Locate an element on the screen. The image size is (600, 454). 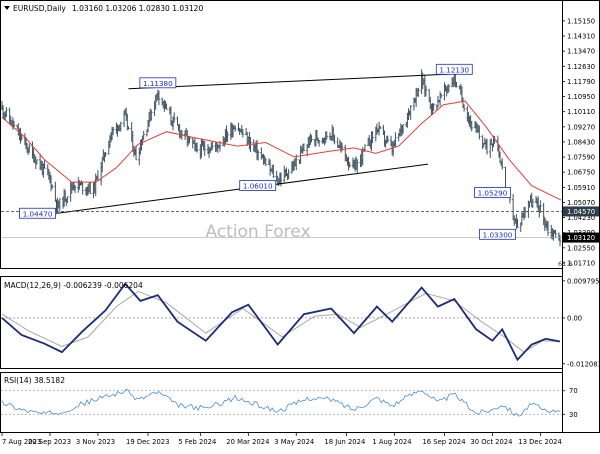
date-tick-label: 3 Nov 2023 is located at coordinates (95, 442).